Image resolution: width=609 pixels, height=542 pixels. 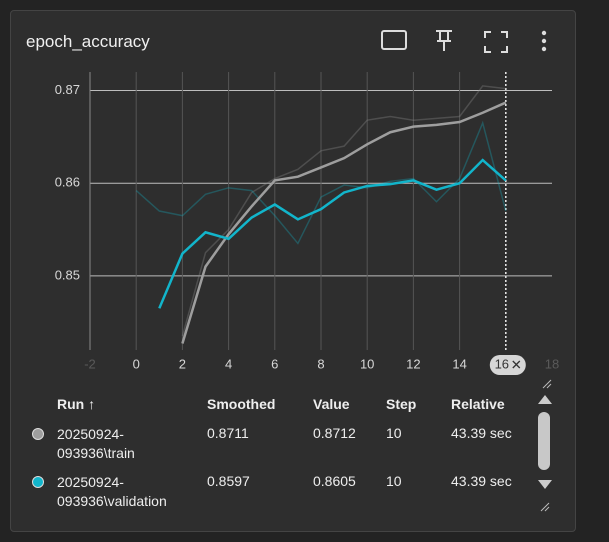 I want to click on run-name: 20250924-093936\validation, so click(x=112, y=491).